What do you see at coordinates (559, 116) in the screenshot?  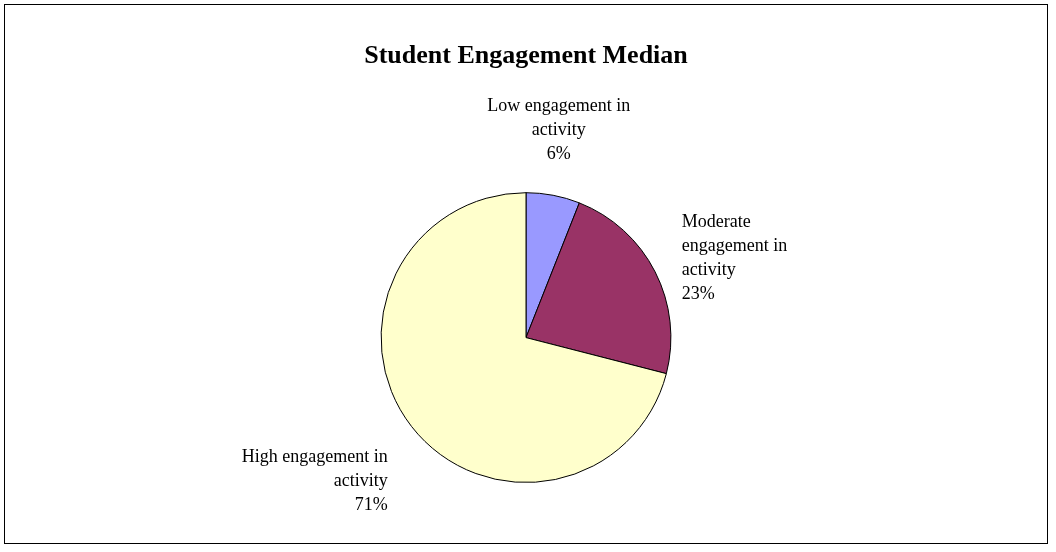 I see `slice-label: Low engagement in activity` at bounding box center [559, 116].